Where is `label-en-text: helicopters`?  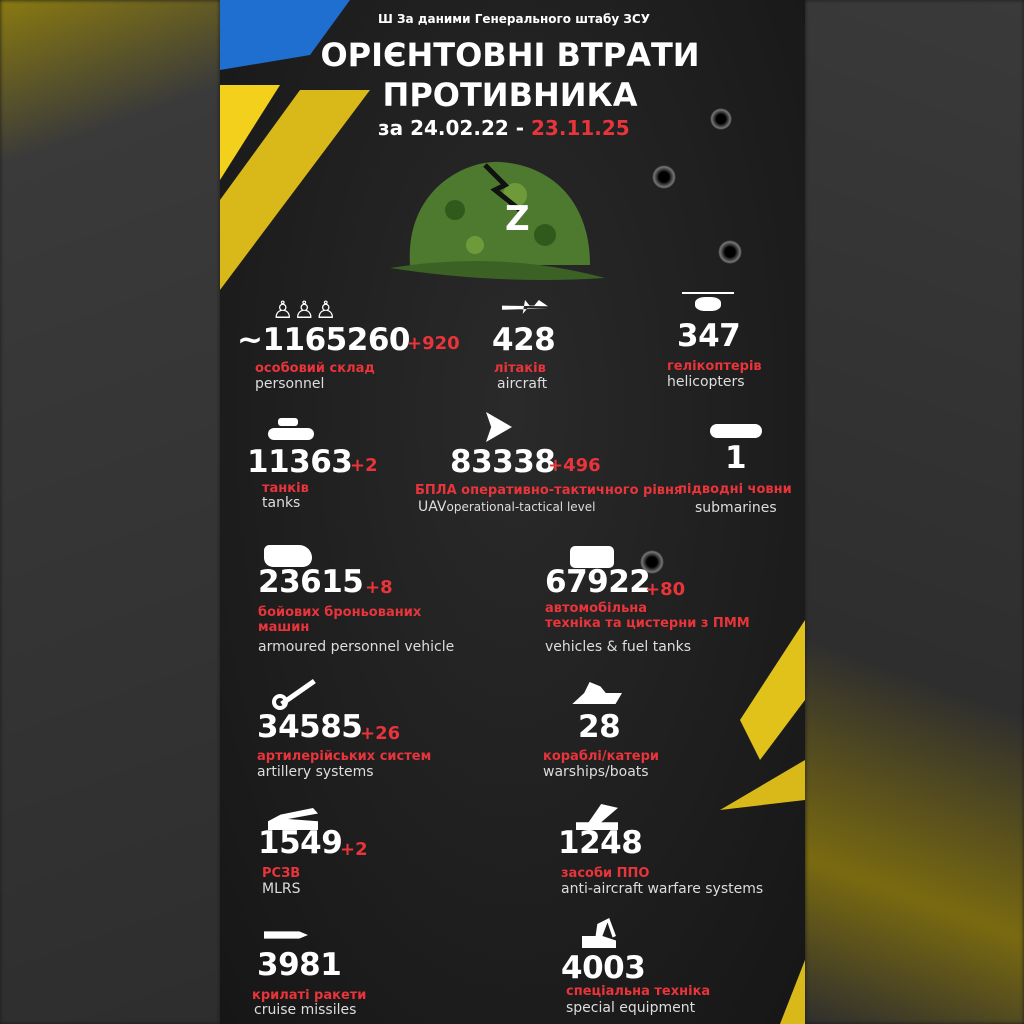 label-en-text: helicopters is located at coordinates (706, 382).